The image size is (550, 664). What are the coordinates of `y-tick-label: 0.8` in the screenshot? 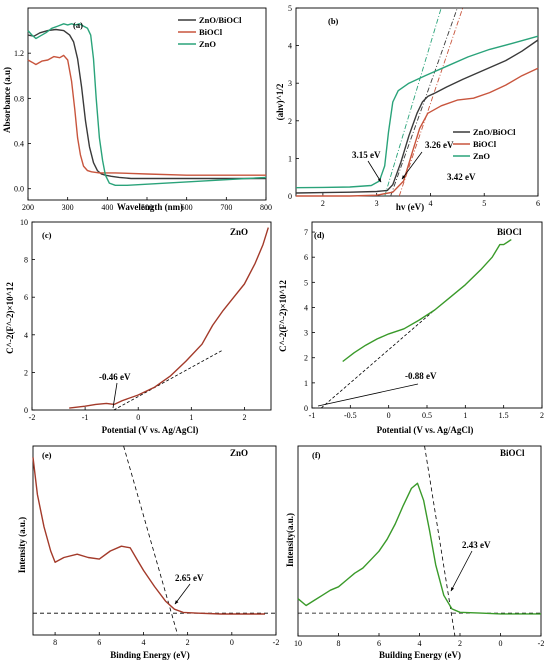 It's located at (19, 98).